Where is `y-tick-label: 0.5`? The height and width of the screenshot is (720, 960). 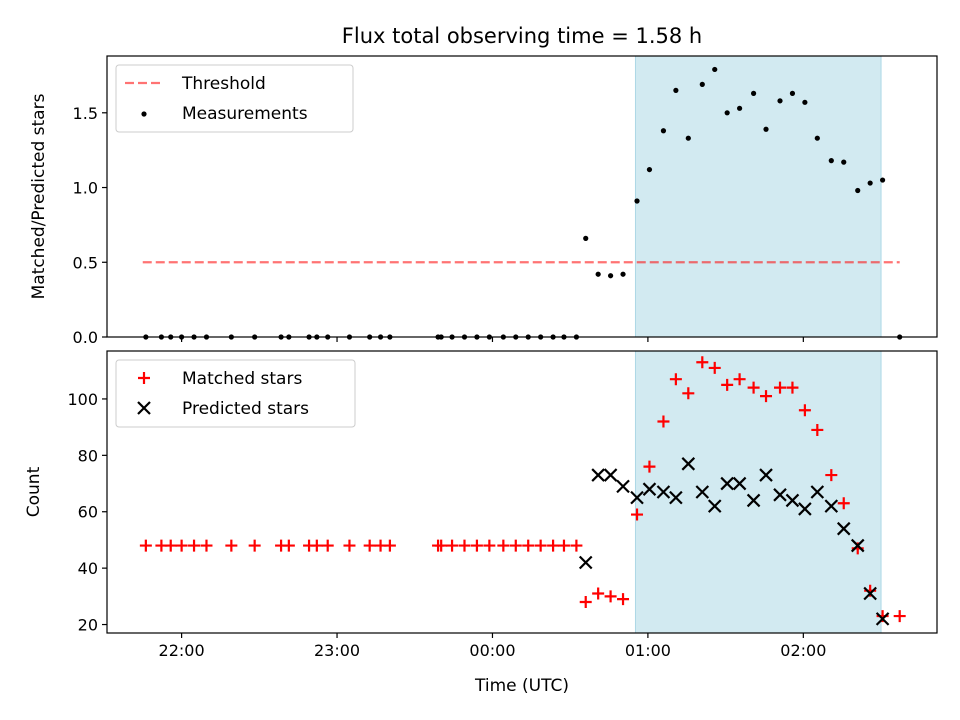 y-tick-label: 0.5 is located at coordinates (85, 262).